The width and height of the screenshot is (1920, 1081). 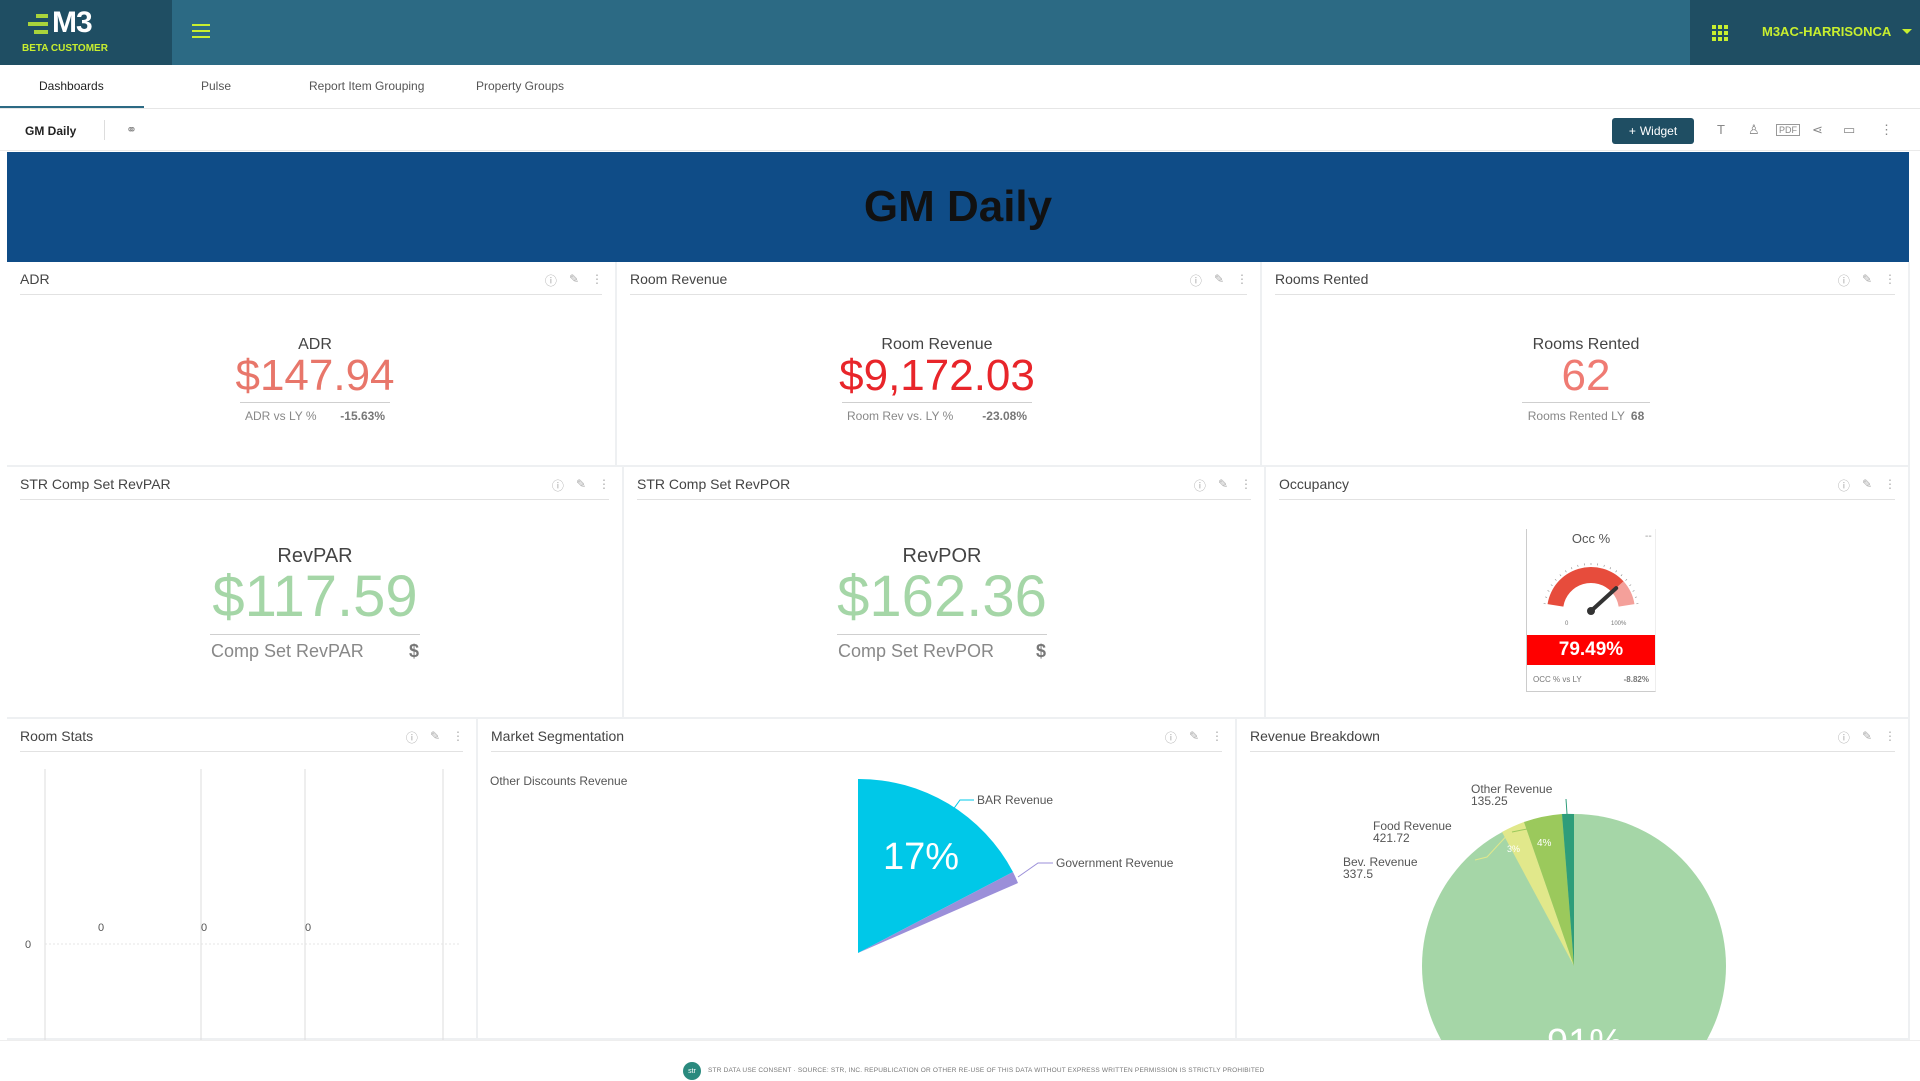 I want to click on adr-kpi: ADR $147.94 ADR vs LY %-15.63%, so click(x=315, y=379).